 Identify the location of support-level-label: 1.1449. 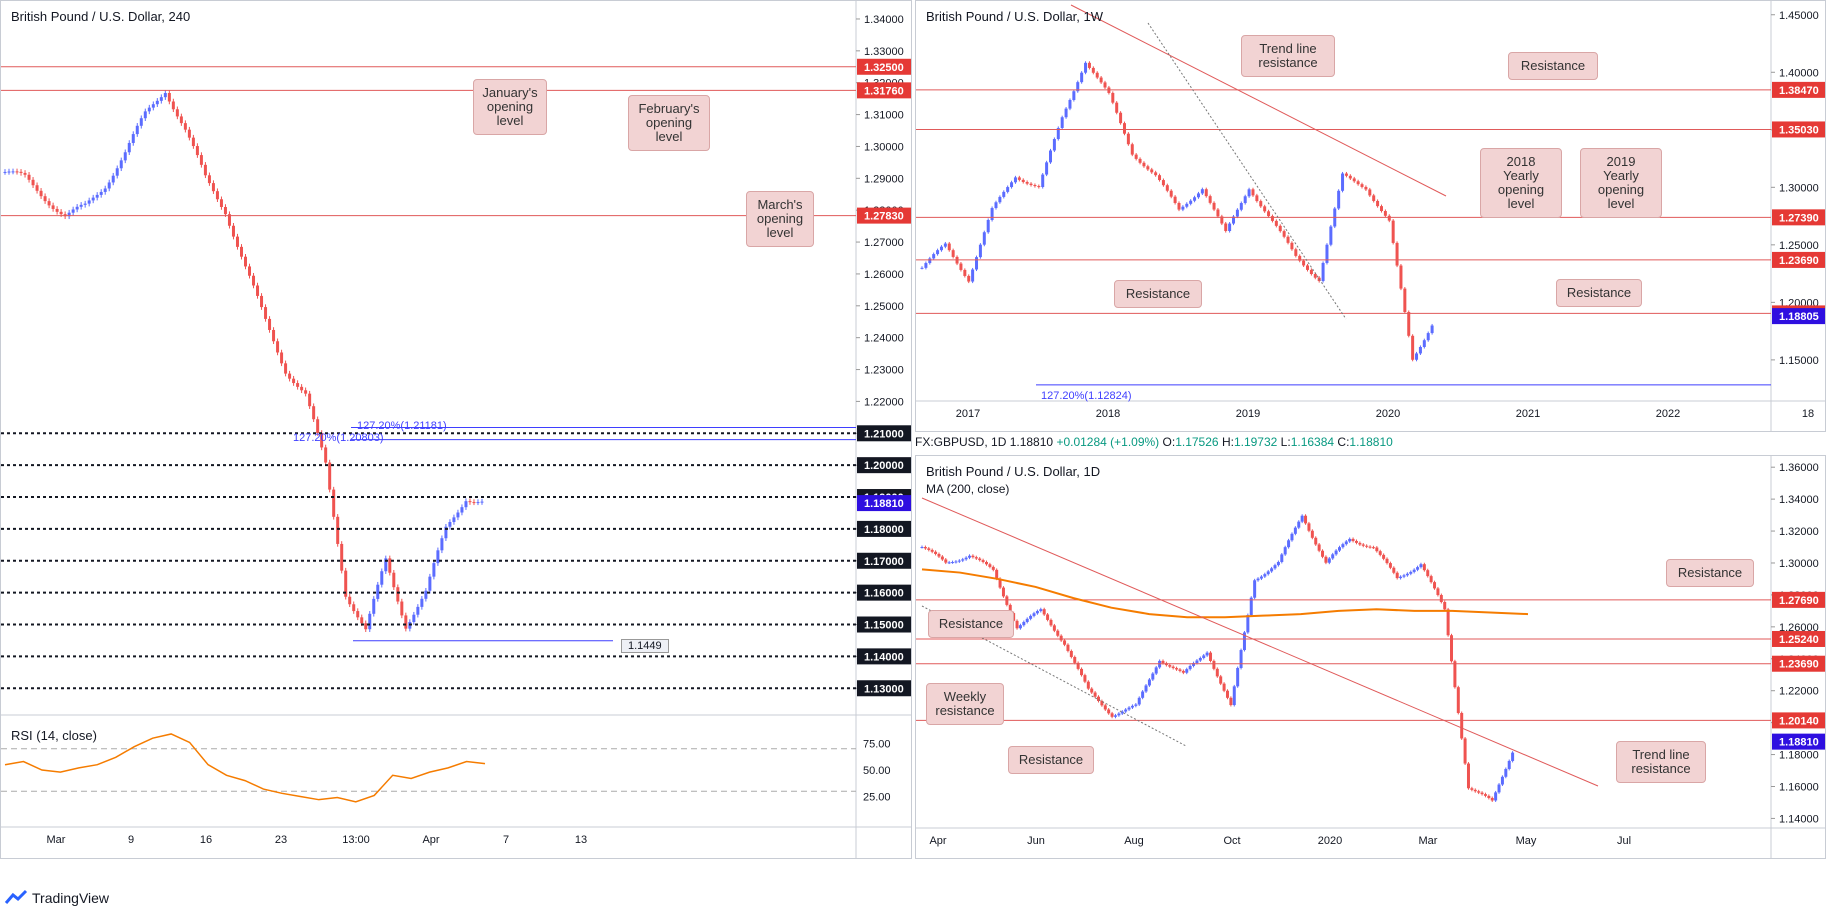
(645, 646).